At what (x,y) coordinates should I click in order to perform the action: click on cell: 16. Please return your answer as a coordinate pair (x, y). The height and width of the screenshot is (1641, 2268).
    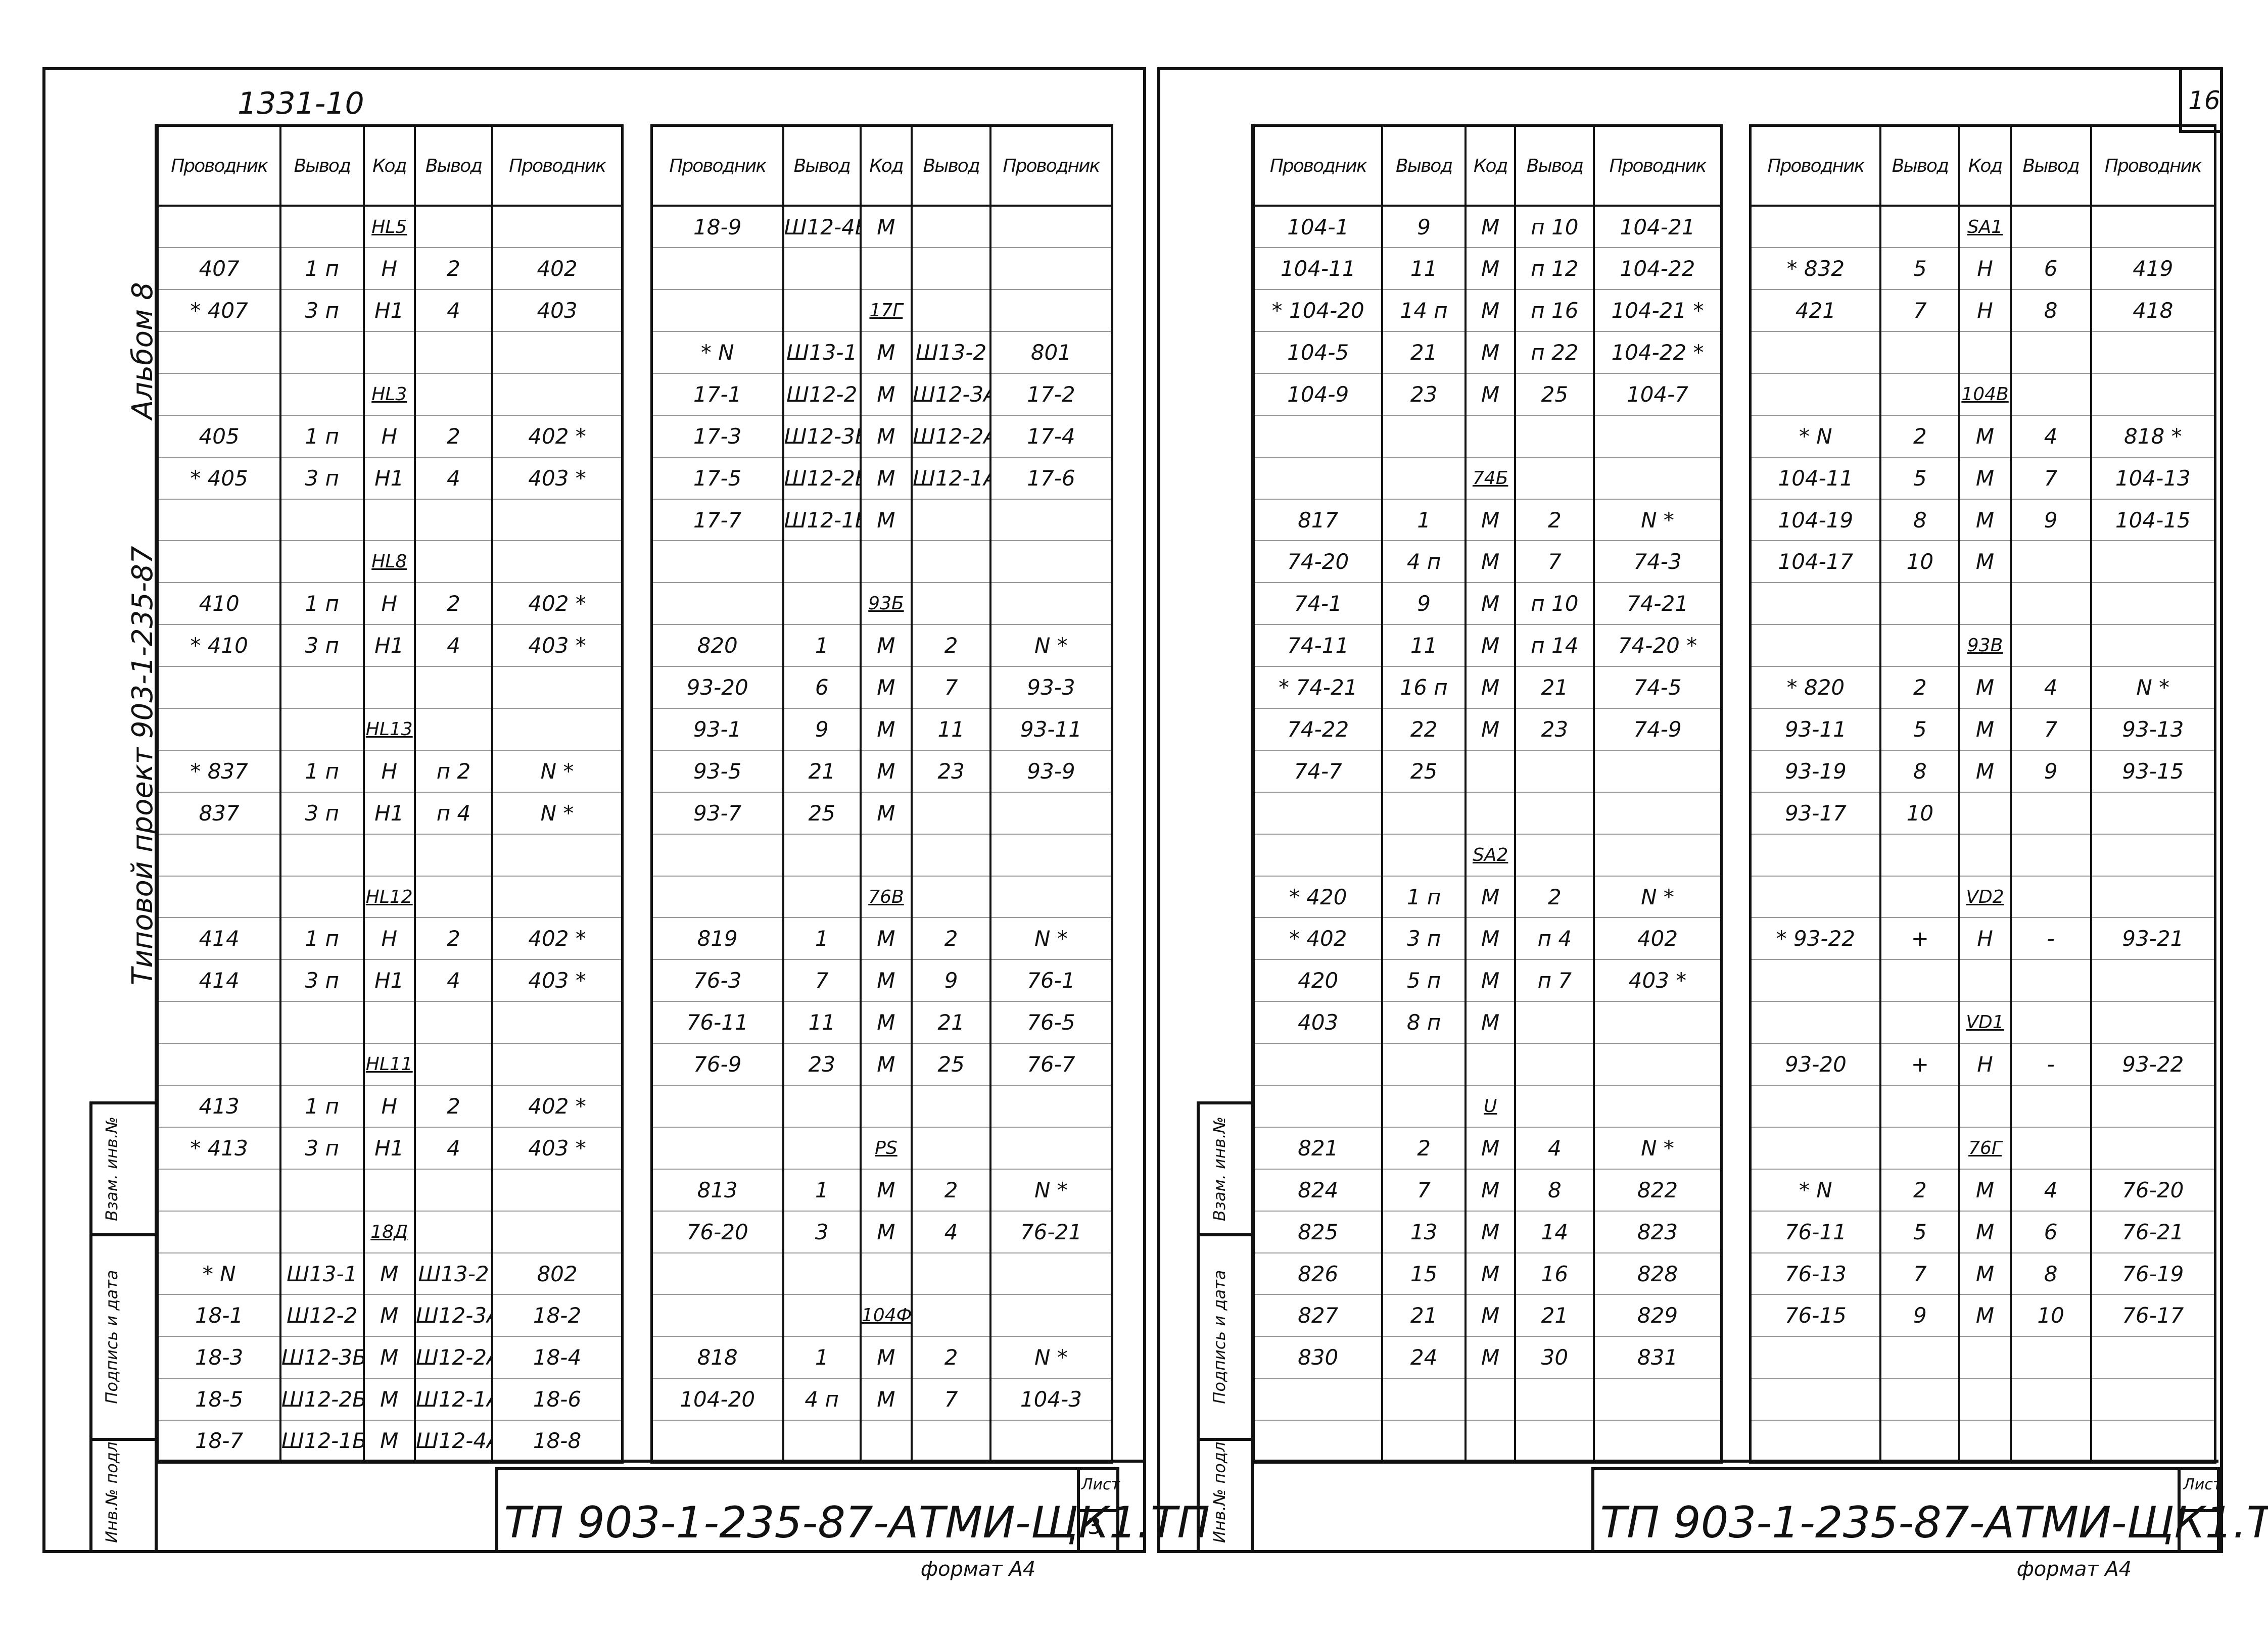
    Looking at the image, I should click on (1554, 1273).